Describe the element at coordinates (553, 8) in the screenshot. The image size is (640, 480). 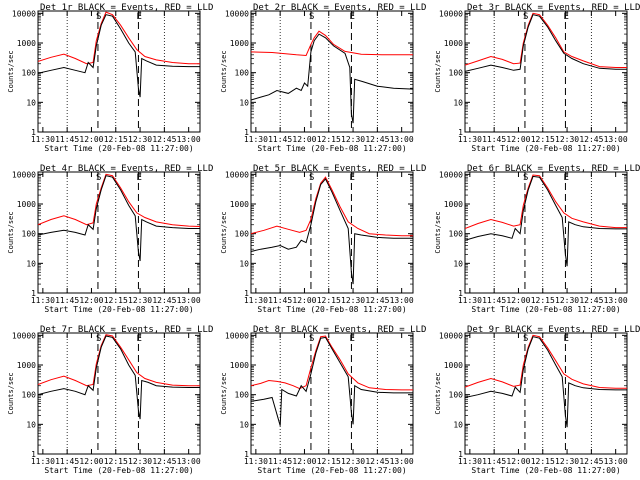
I see `plot-title: Det 3r BLACK = Events, RED = LLD` at that location.